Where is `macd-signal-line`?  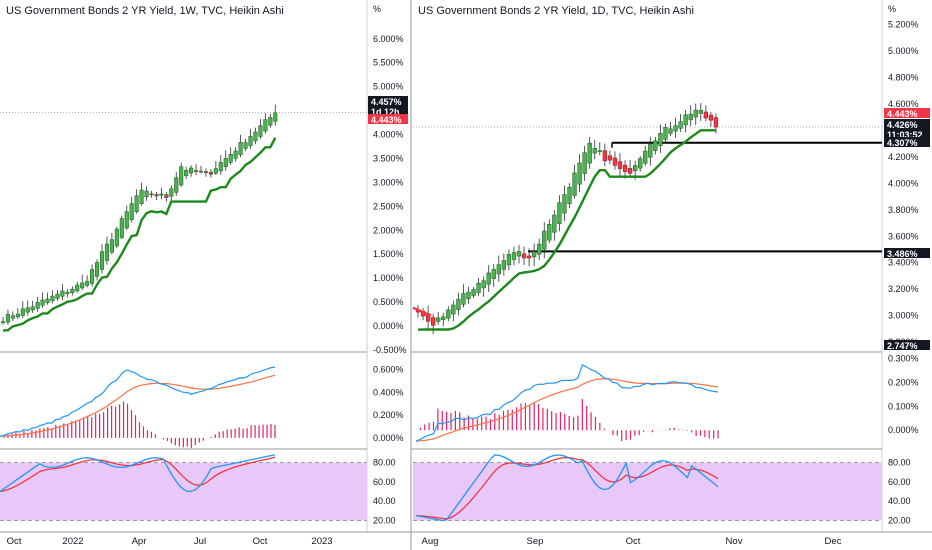
macd-signal-line is located at coordinates (567, 410).